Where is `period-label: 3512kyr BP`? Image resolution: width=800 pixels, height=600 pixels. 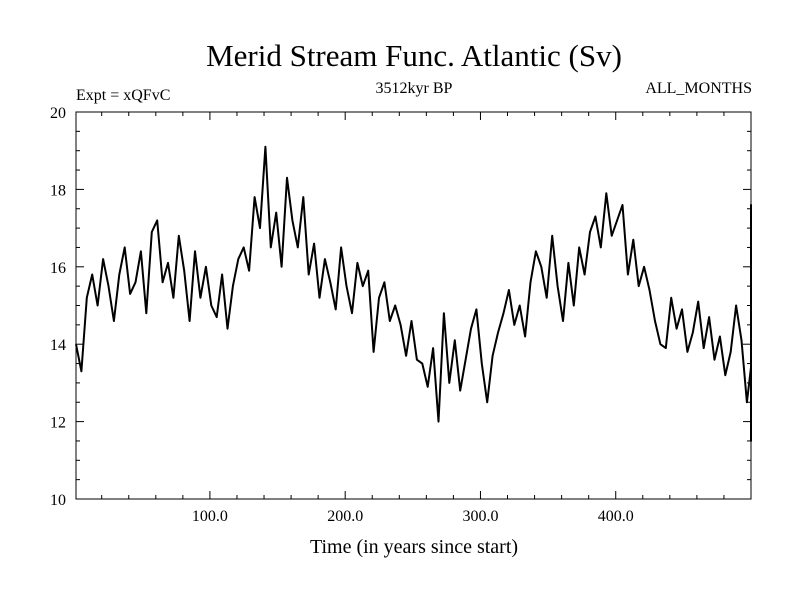
period-label: 3512kyr BP is located at coordinates (414, 88).